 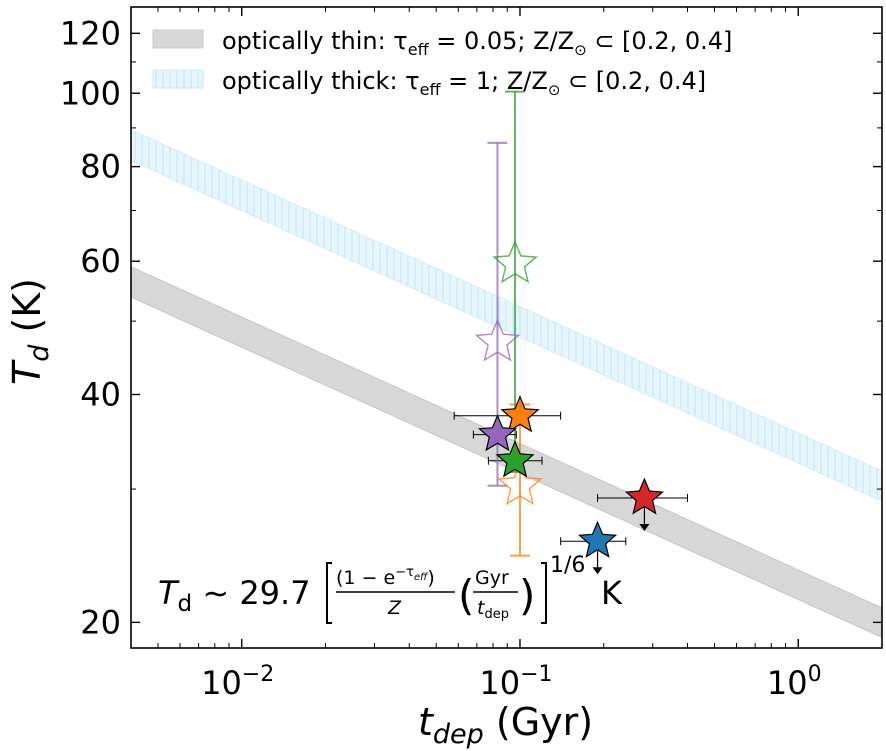 I want to click on svg-text: Td ∼ 29.7, so click(x=234, y=595).